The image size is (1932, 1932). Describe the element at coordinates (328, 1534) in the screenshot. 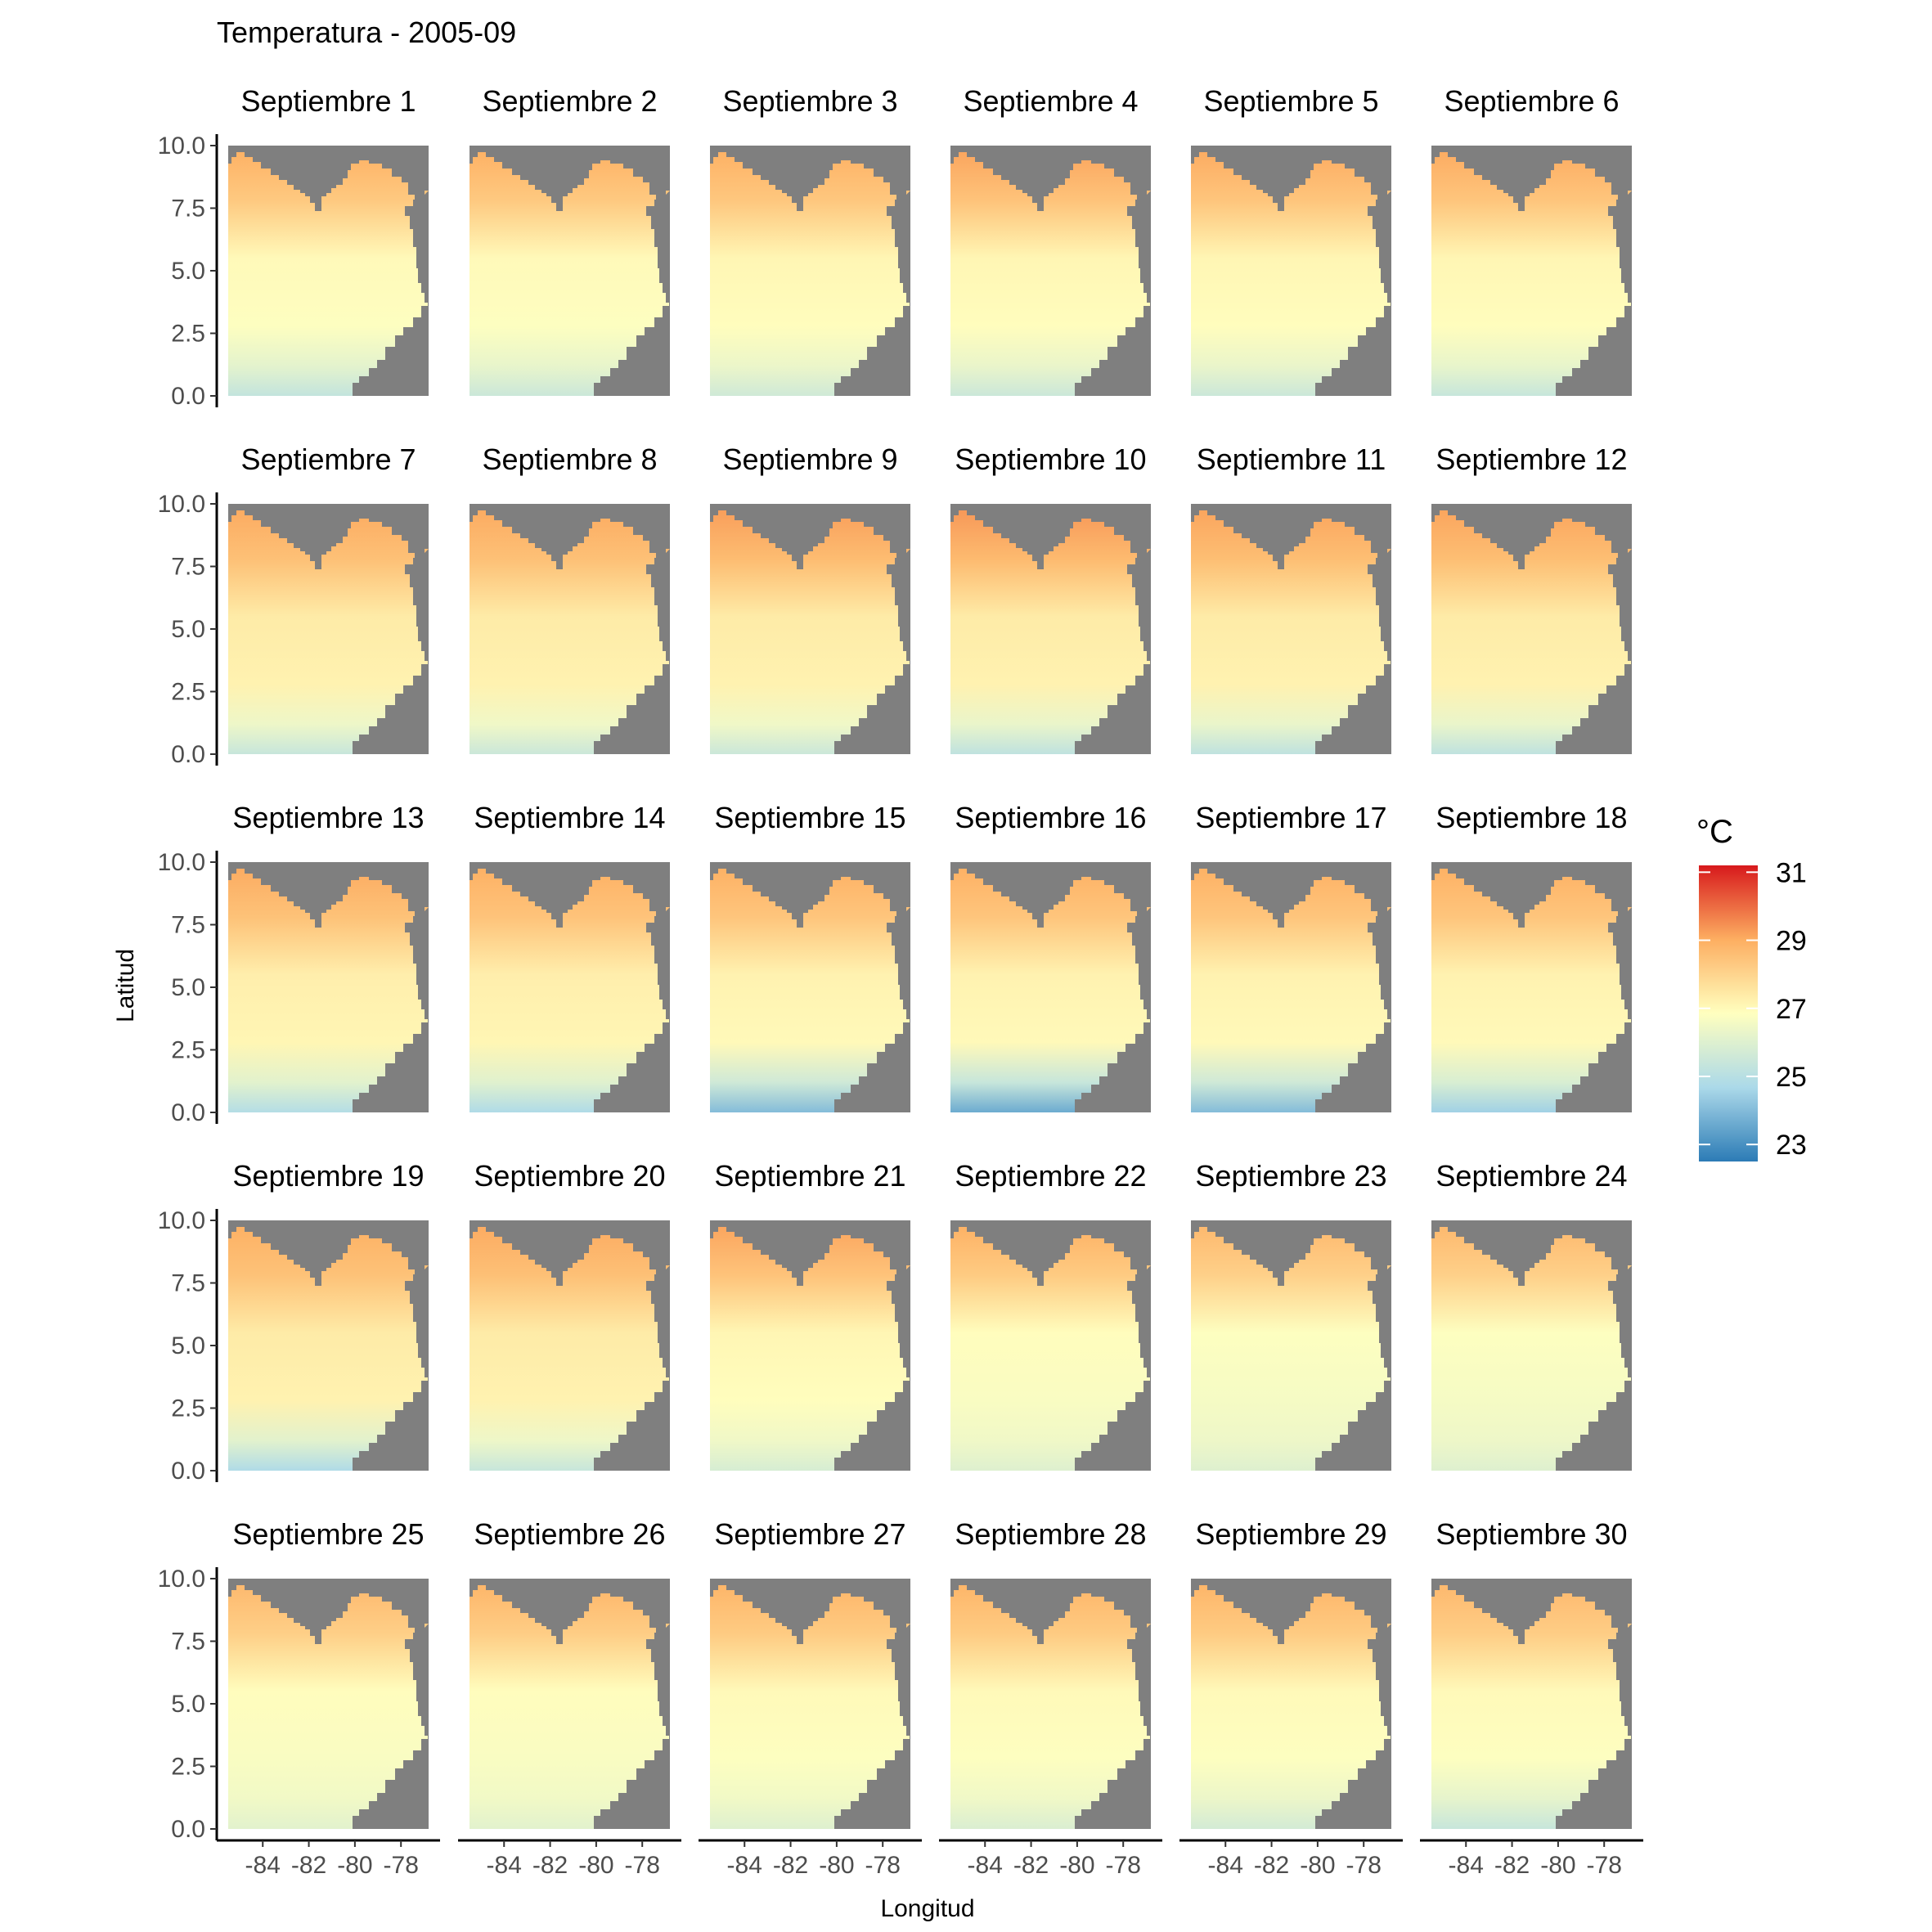

I see `facet-strip-label: Septiembre 25` at that location.